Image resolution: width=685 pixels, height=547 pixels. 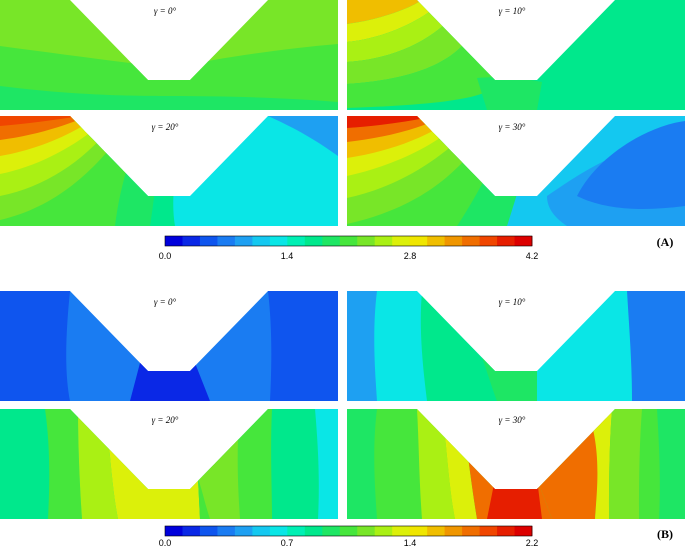 I want to click on colorbar-tick: 2.8, so click(x=410, y=256).